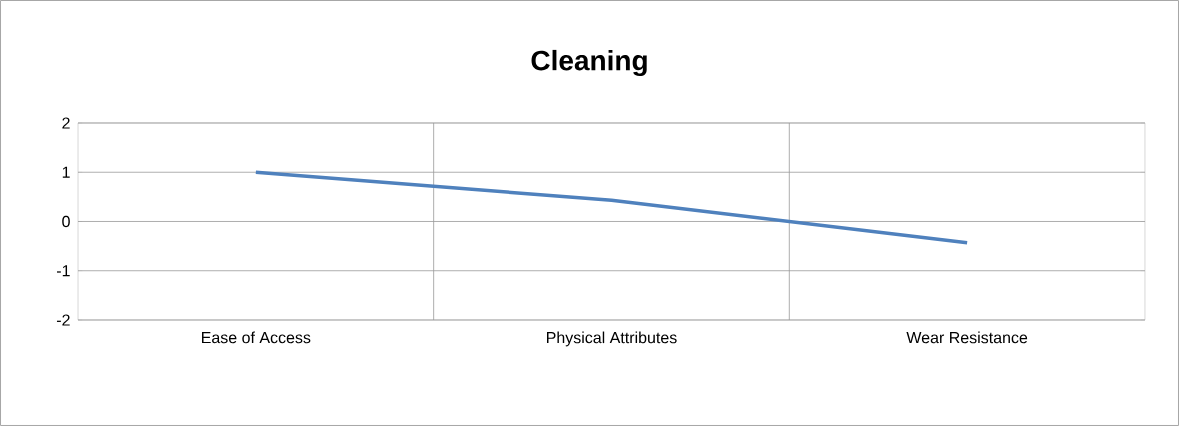  Describe the element at coordinates (967, 337) in the screenshot. I see `x-tick-label: Wear Resistance` at that location.